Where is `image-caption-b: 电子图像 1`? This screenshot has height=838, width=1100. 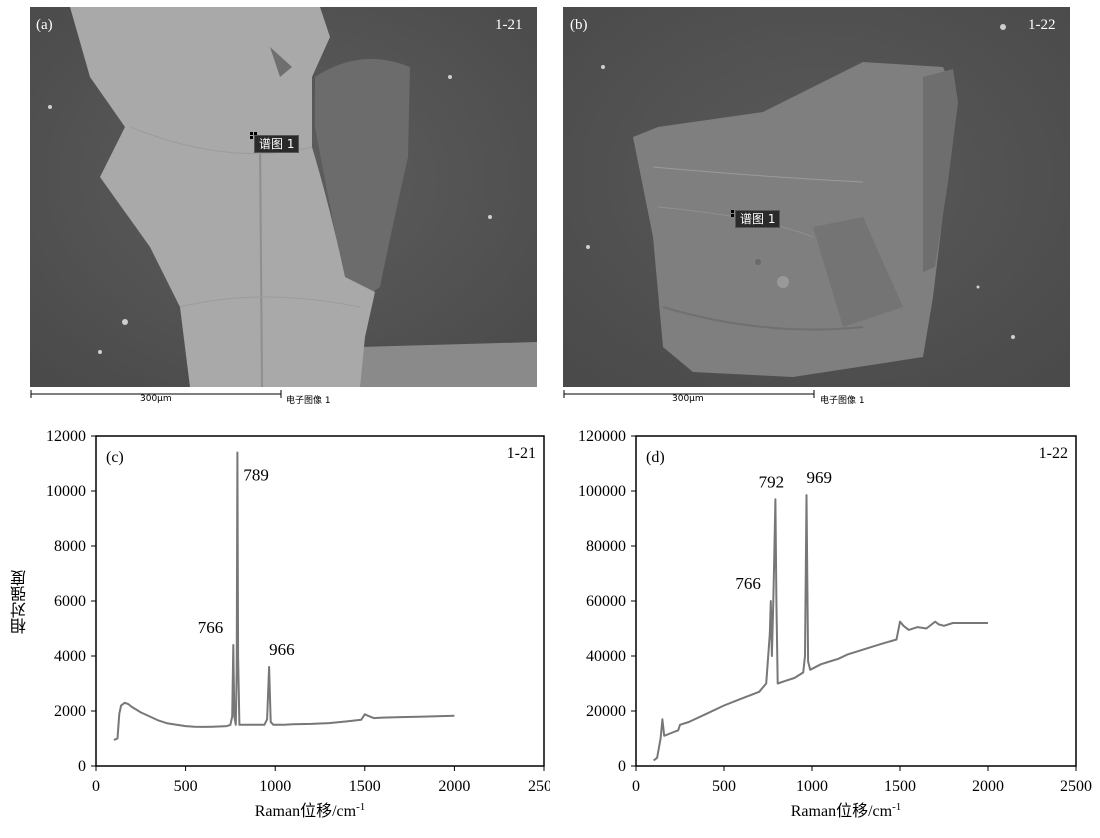
image-caption-b: 电子图像 1 is located at coordinates (842, 401).